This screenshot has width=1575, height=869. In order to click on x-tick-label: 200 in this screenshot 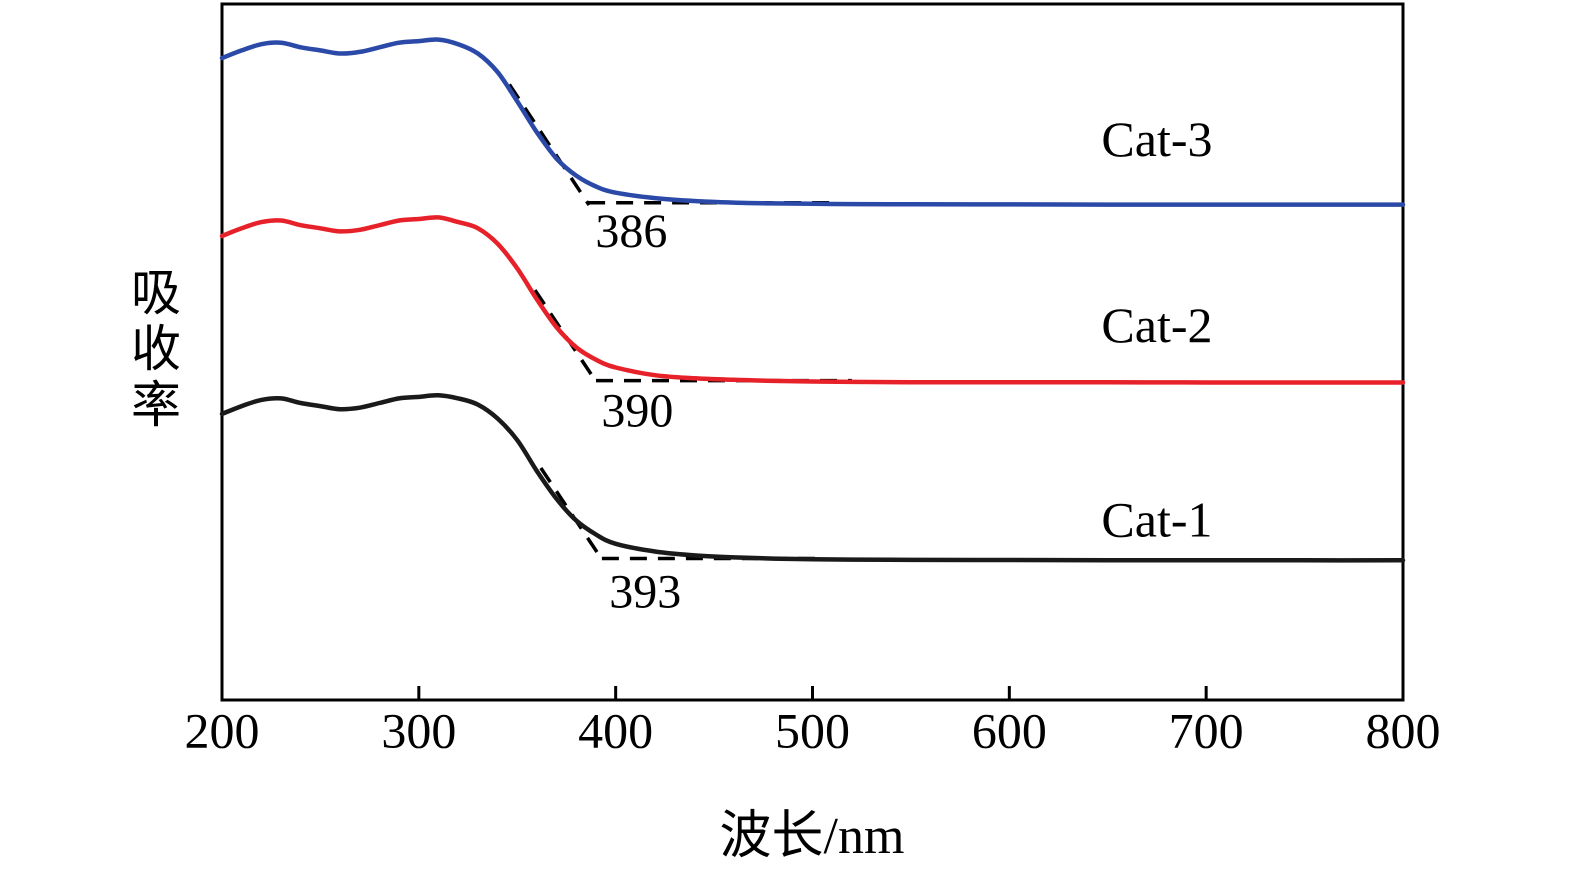, I will do `click(222, 730)`.